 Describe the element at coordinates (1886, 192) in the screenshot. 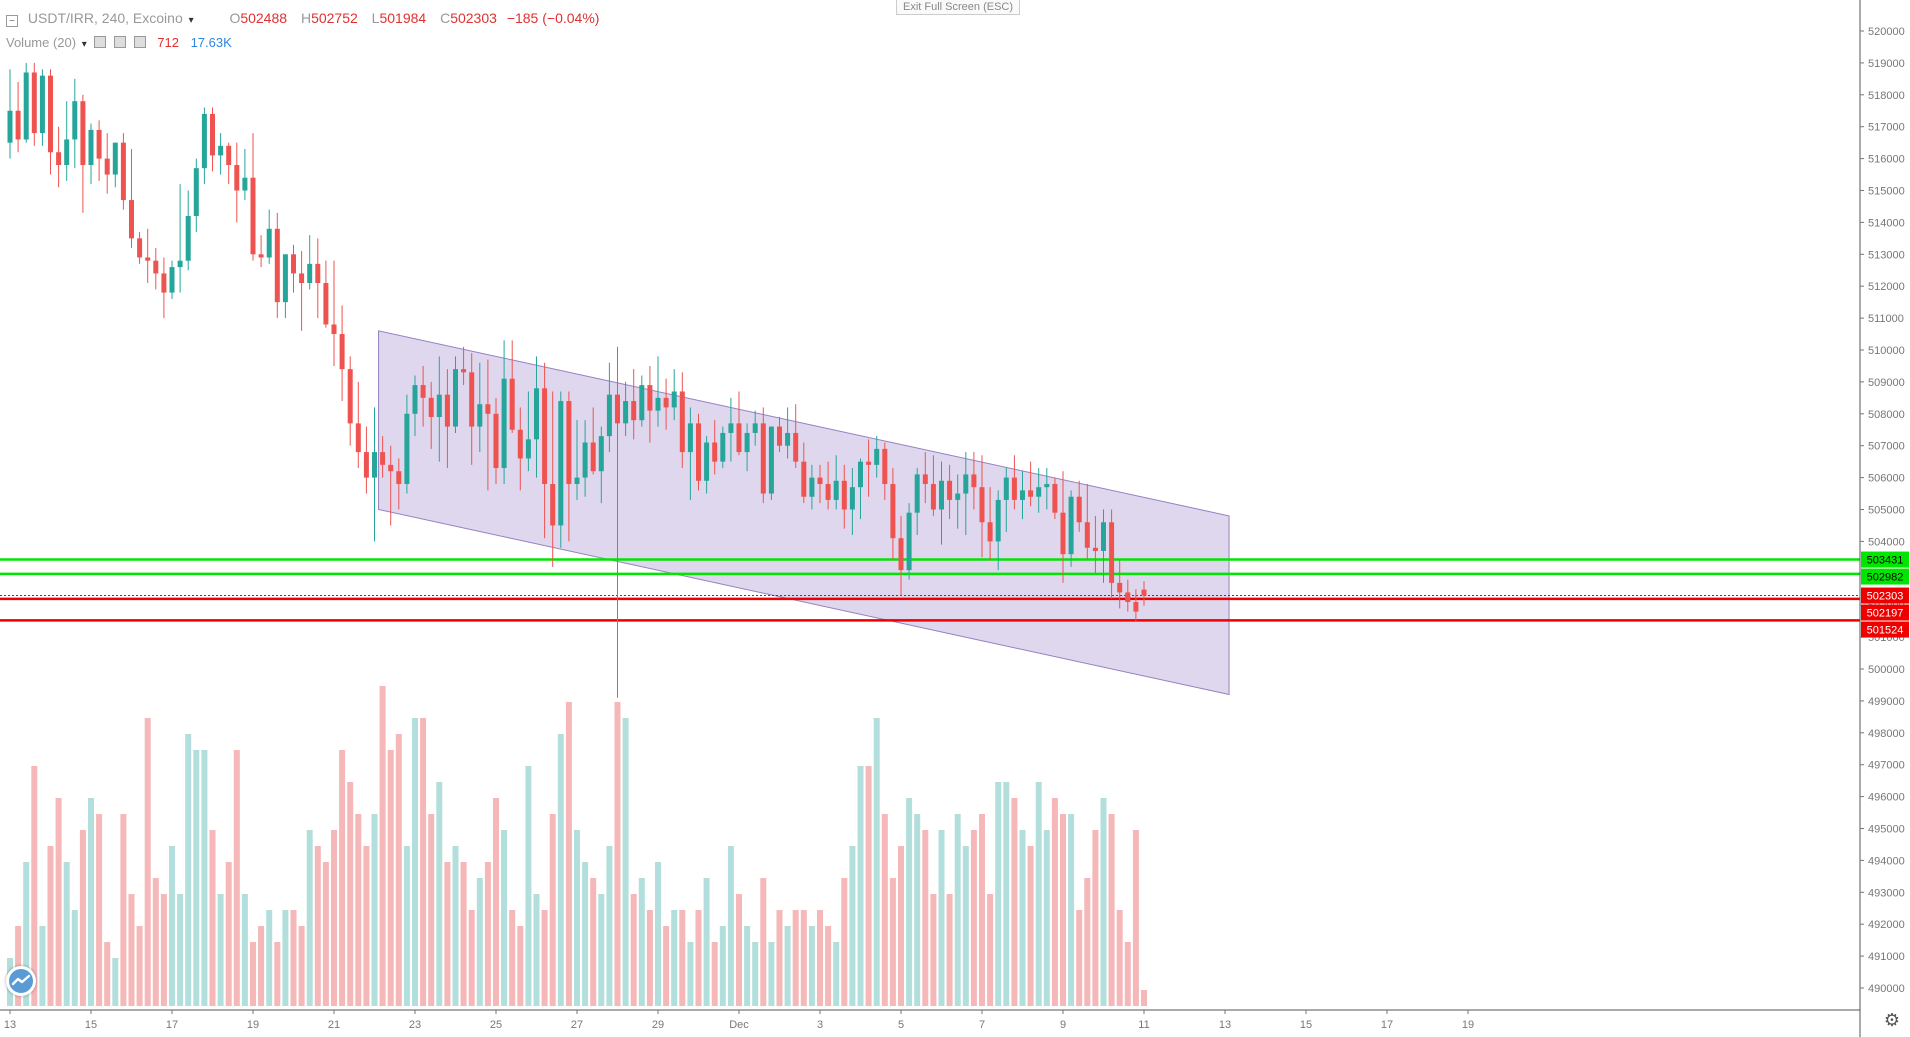

I see `y-tick-label: 515000` at that location.